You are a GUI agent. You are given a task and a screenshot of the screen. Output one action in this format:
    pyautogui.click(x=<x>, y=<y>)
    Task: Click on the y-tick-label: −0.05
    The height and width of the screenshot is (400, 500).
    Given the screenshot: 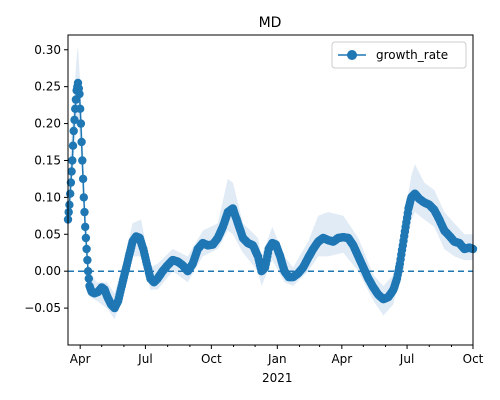 What is the action you would take?
    pyautogui.click(x=42, y=308)
    